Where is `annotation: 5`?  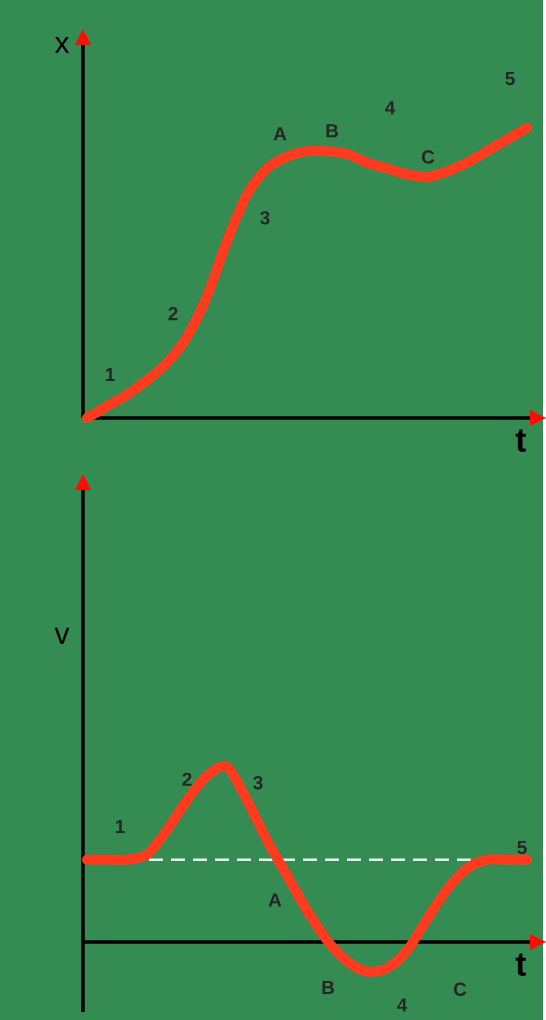 annotation: 5 is located at coordinates (522, 847).